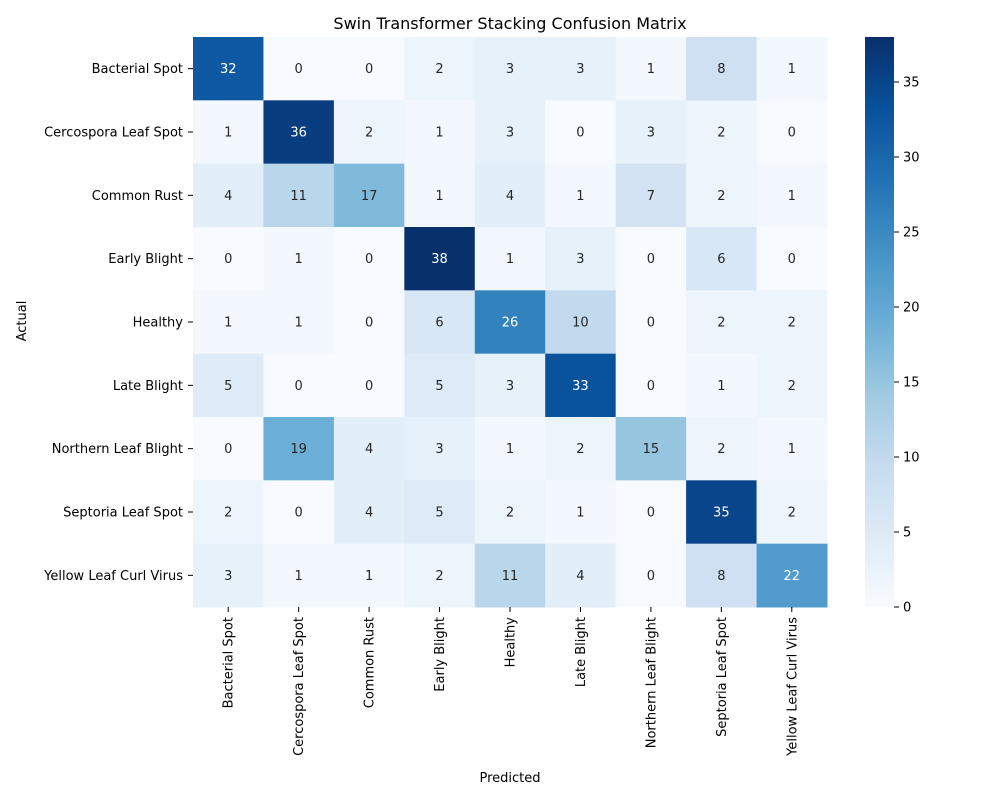 The width and height of the screenshot is (1000, 804). What do you see at coordinates (911, 158) in the screenshot?
I see `colorbar-tick-label: 30` at bounding box center [911, 158].